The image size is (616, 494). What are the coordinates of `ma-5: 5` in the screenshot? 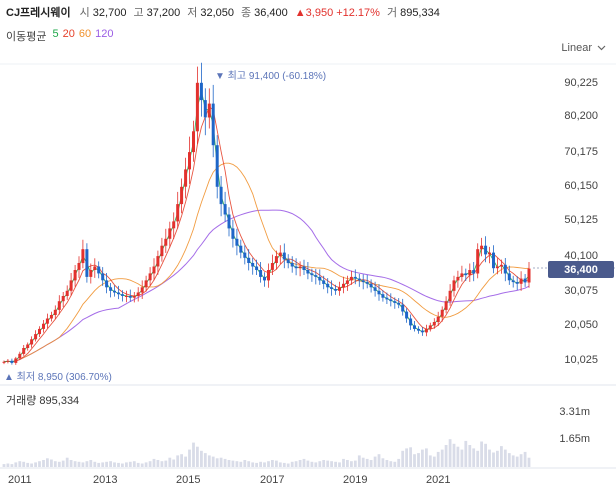 It's located at (55, 34).